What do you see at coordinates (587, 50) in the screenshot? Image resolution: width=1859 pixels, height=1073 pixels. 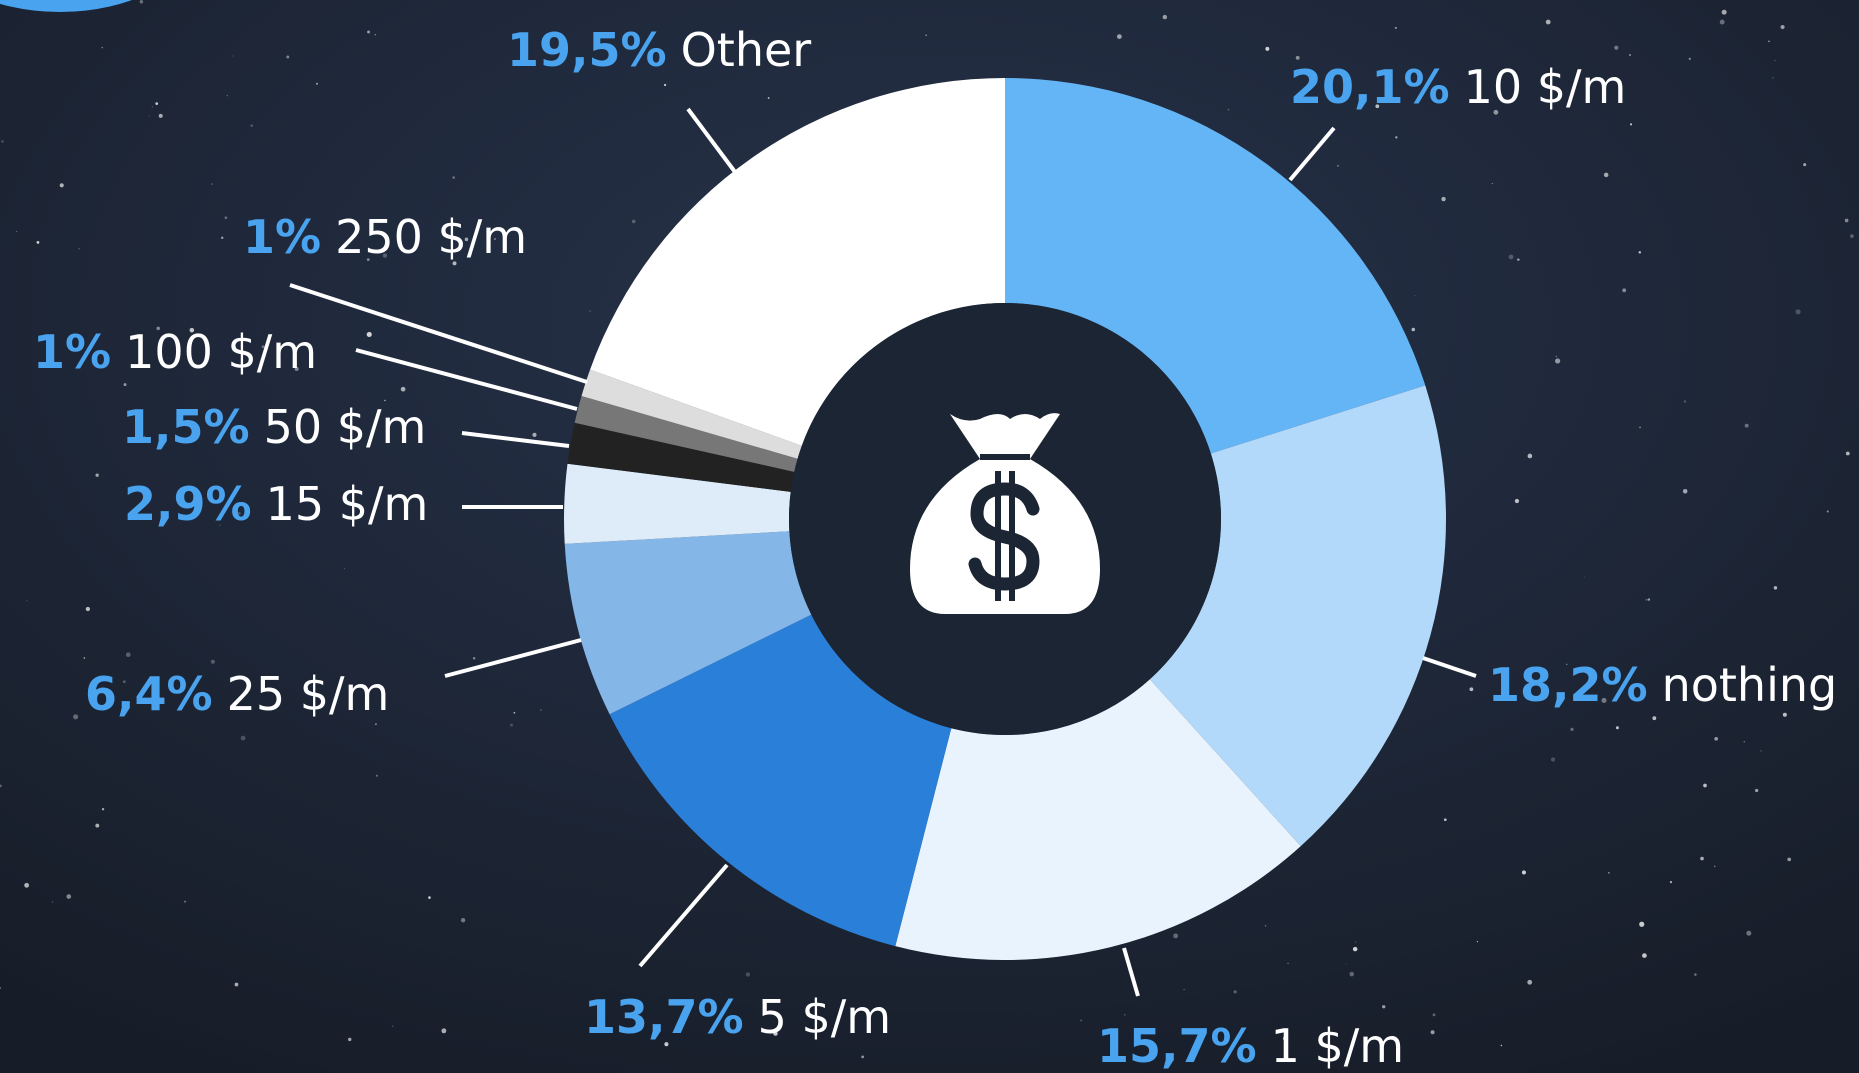 I see `slice-percent: 19,5%` at bounding box center [587, 50].